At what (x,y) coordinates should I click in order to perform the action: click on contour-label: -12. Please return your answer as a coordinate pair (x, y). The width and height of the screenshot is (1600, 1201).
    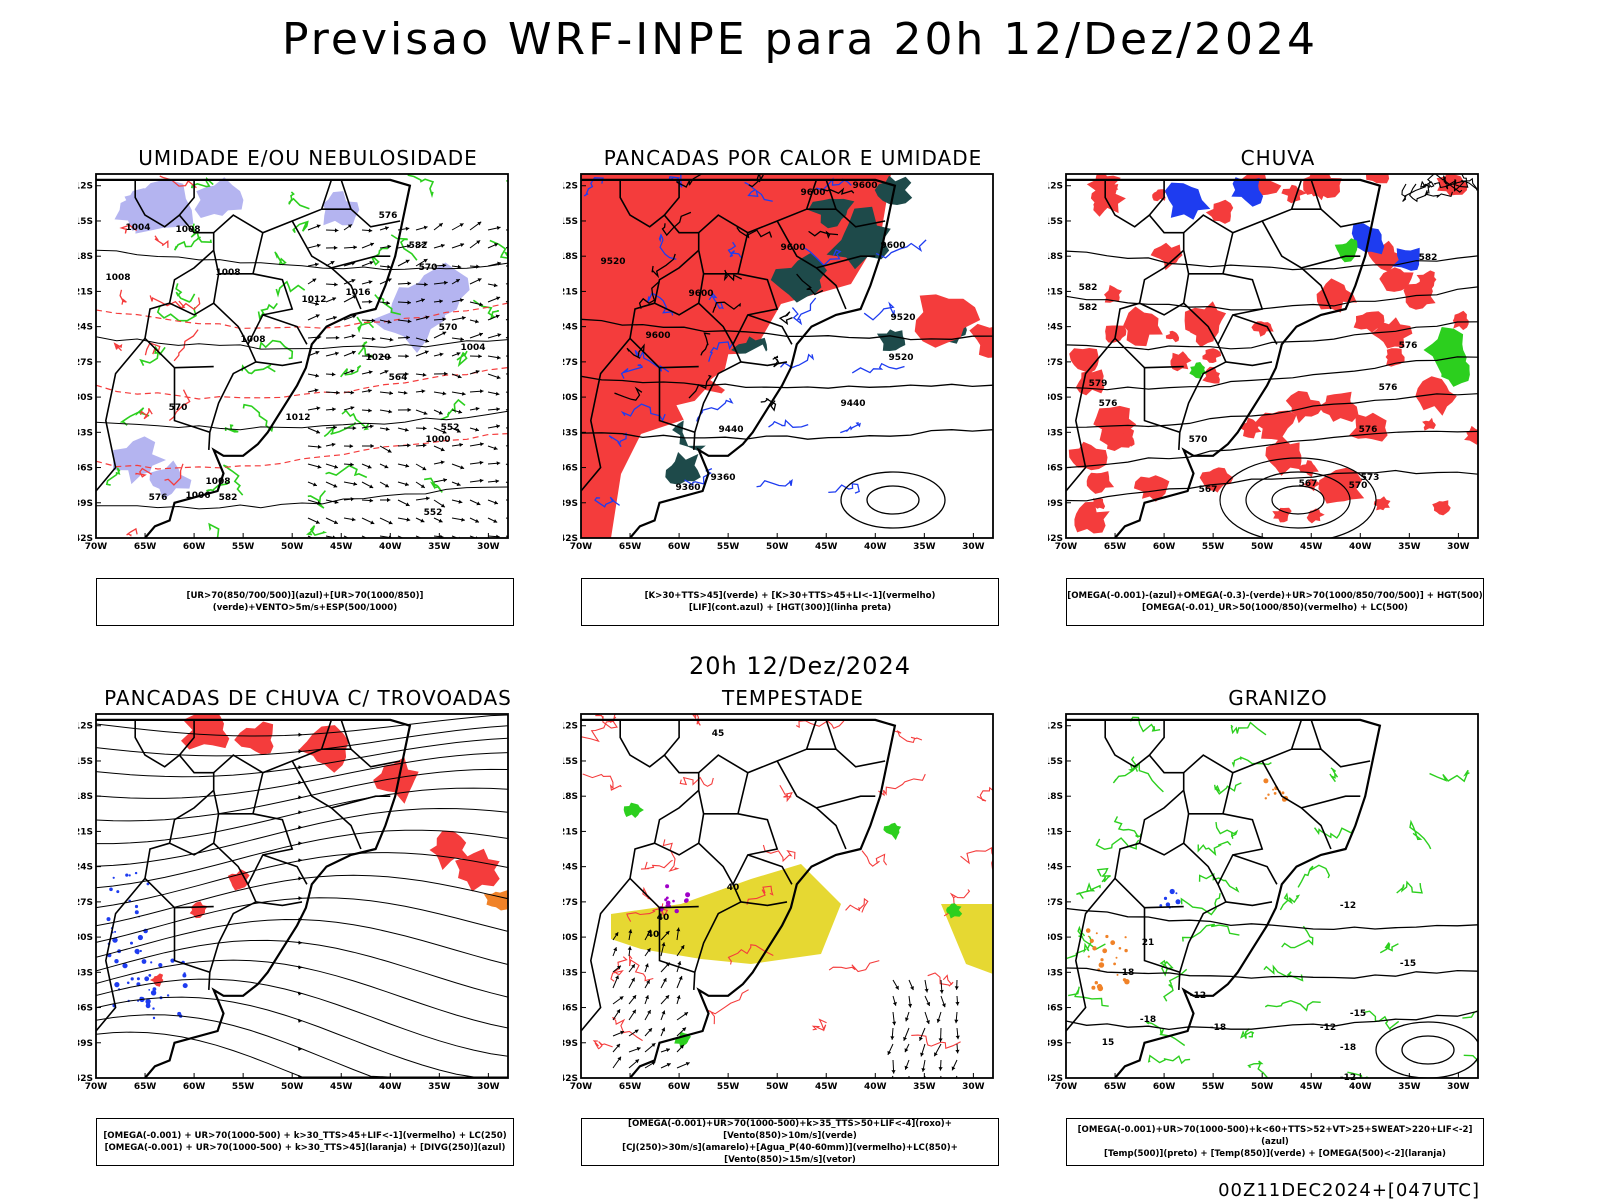
    Looking at the image, I should click on (1348, 1078).